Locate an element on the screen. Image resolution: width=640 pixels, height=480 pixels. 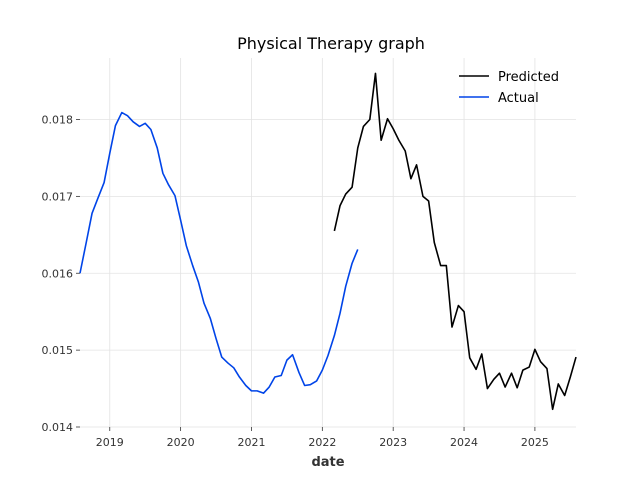
y-tick-label: 0.014 is located at coordinates (58, 427).